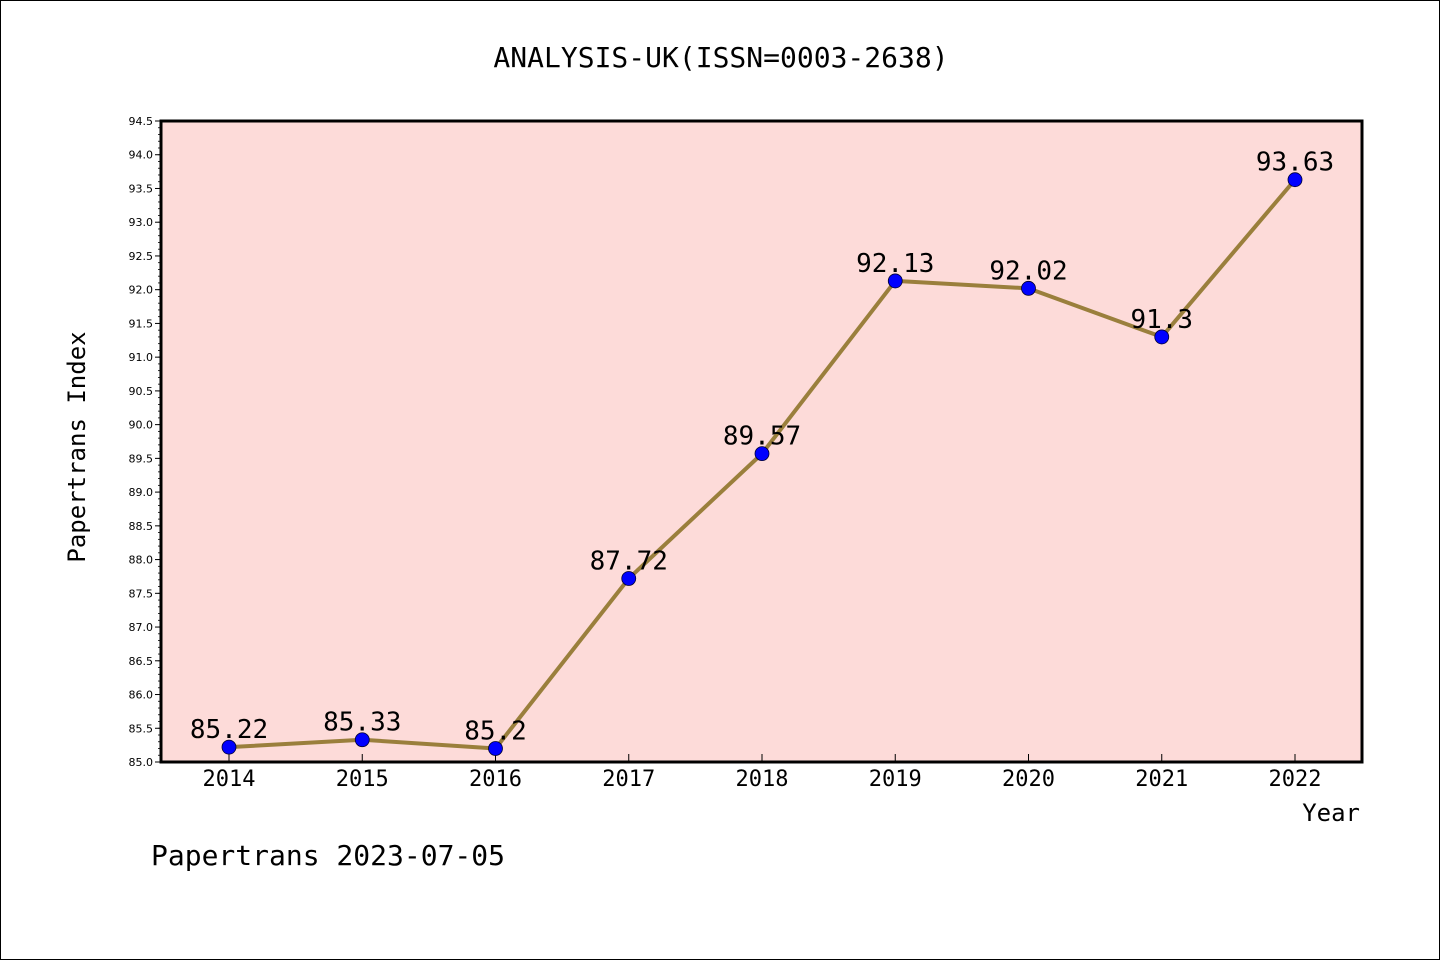  I want to click on chart-title: ANALYSIS-UK(ISSN=0003-2638), so click(720, 57).